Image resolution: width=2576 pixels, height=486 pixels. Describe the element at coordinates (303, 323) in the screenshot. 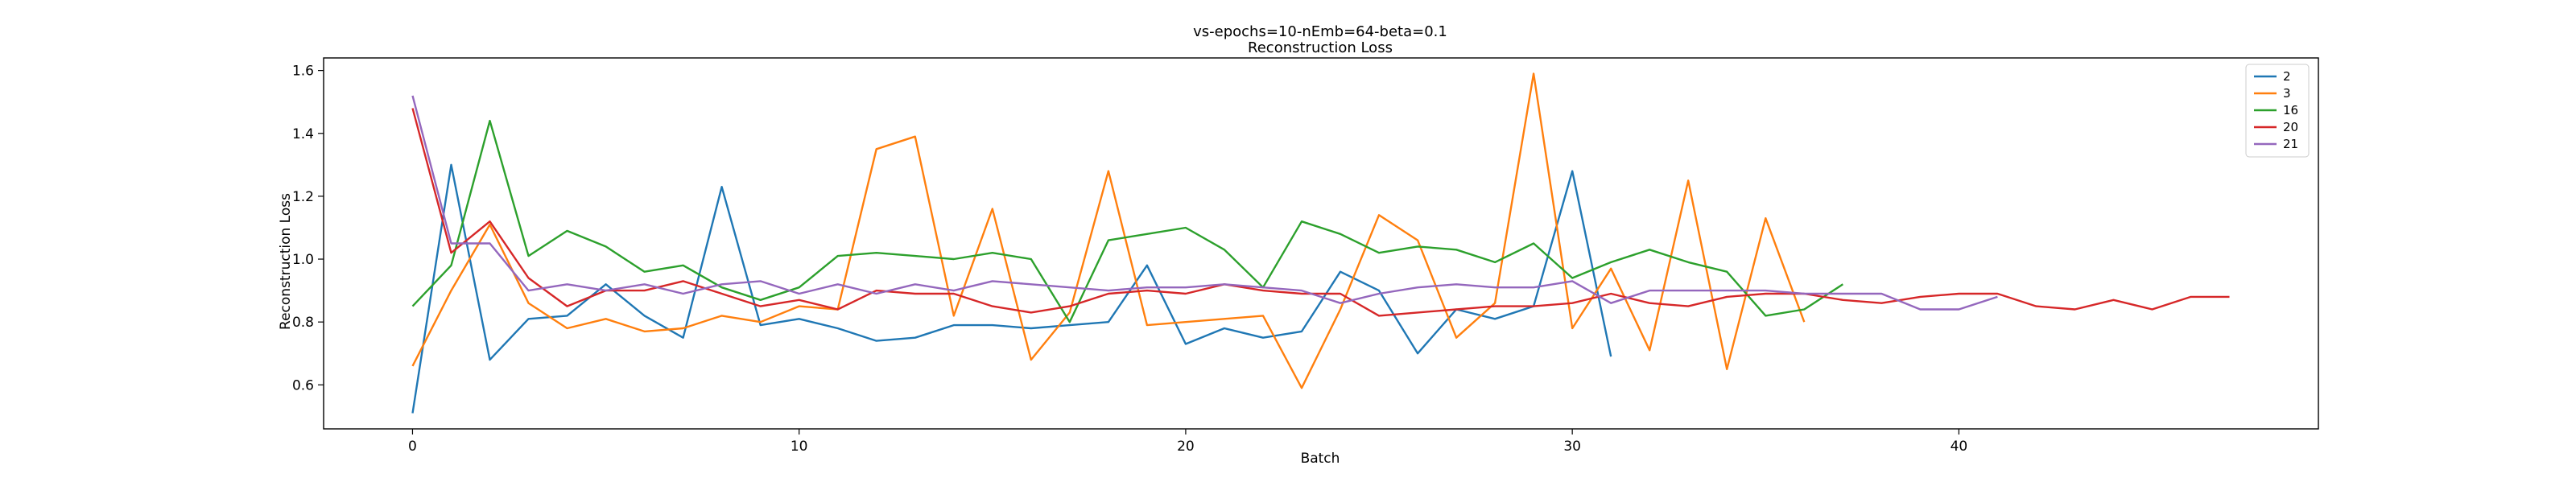

I see `y-tick-label: 0.8` at that location.